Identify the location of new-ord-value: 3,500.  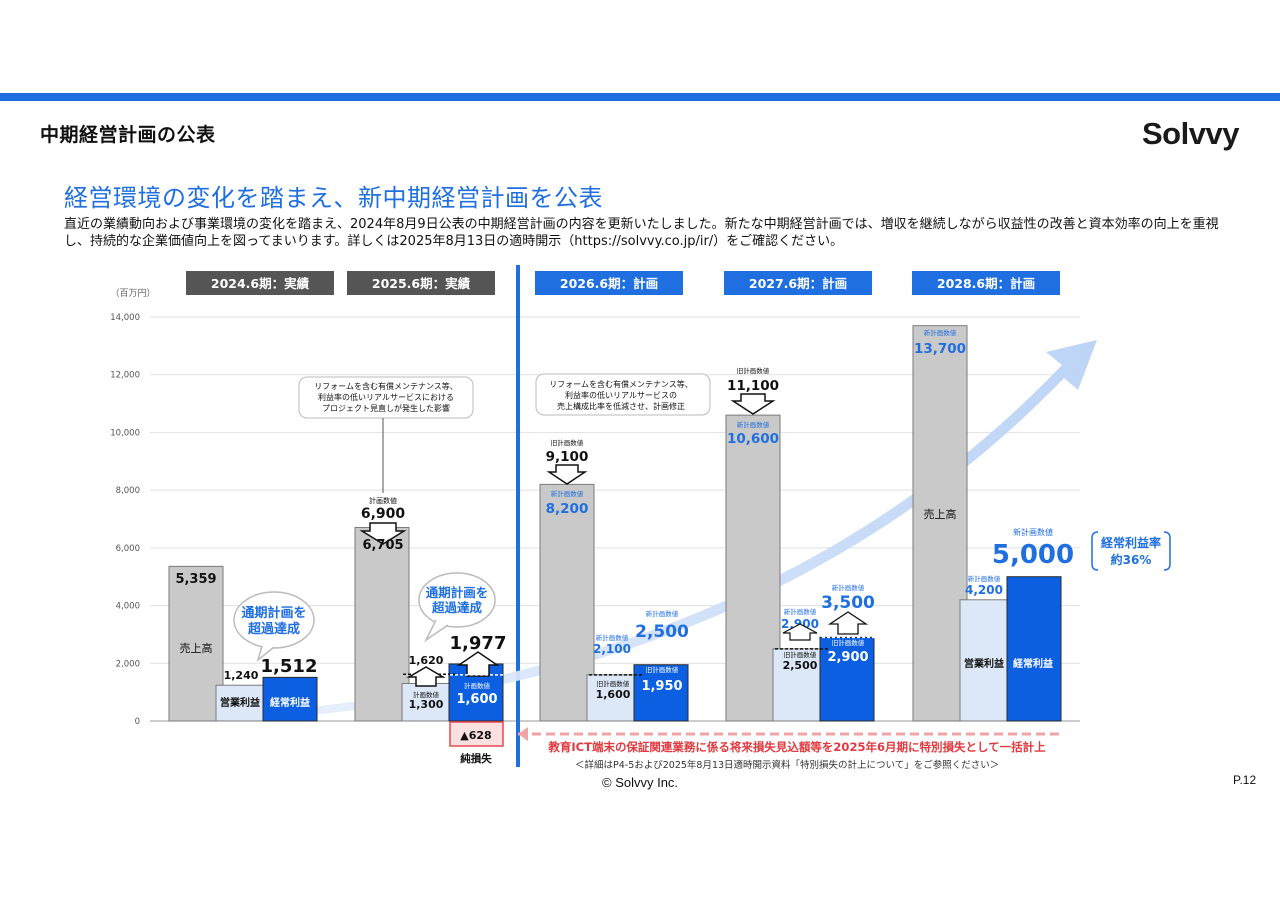
(848, 603).